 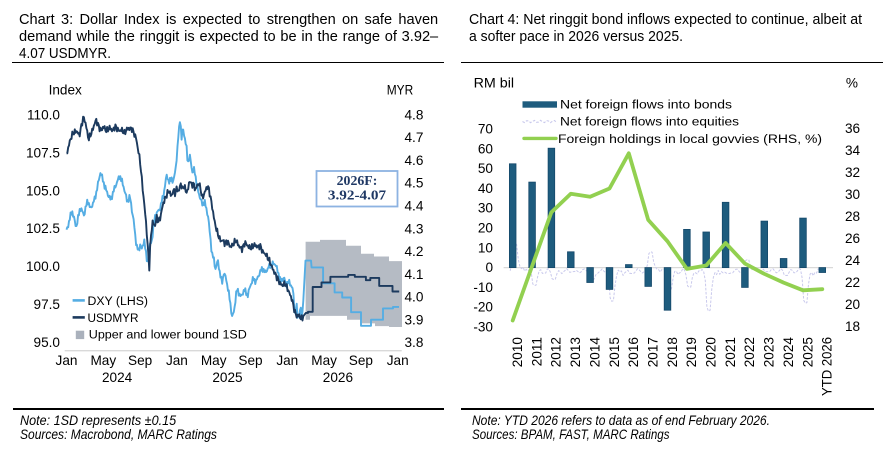 I want to click on svg-text: 2023, so click(x=769, y=352).